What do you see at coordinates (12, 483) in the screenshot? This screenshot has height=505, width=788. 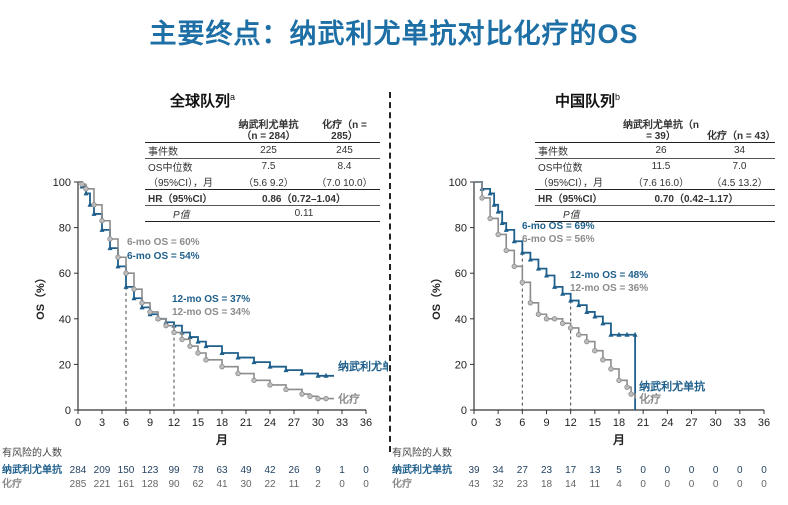 I see `risk-row-label-chemo: 化疗` at bounding box center [12, 483].